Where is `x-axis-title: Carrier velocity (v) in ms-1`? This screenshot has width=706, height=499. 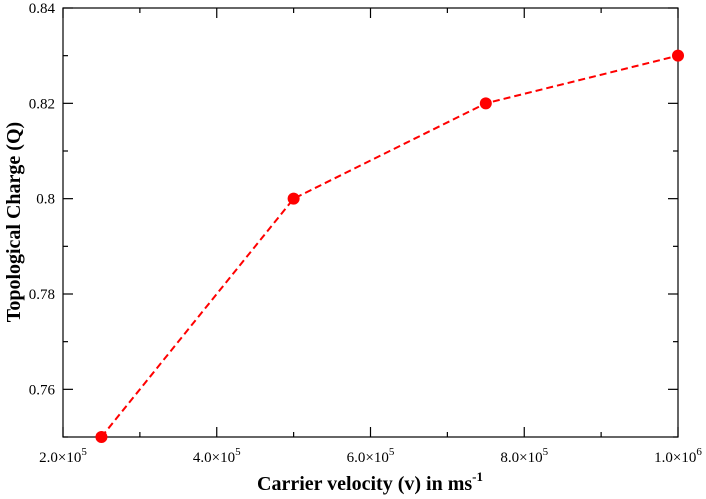 x-axis-title: Carrier velocity (v) in ms-1 is located at coordinates (370, 482).